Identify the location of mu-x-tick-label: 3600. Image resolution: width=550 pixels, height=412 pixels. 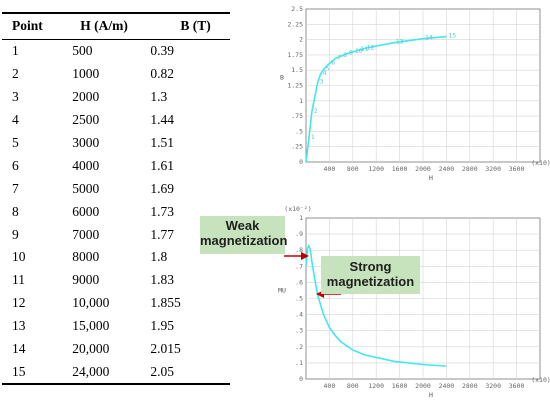
(517, 386).